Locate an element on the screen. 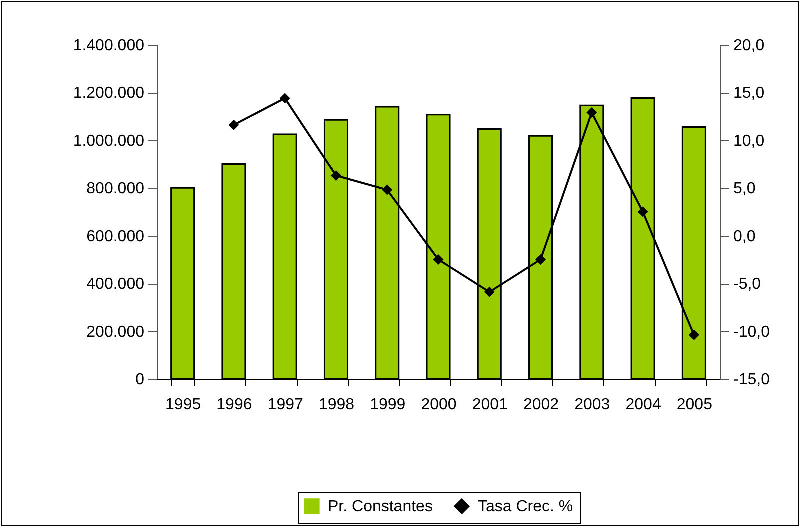  y-tick-label: 1.000.000 is located at coordinates (109, 141).